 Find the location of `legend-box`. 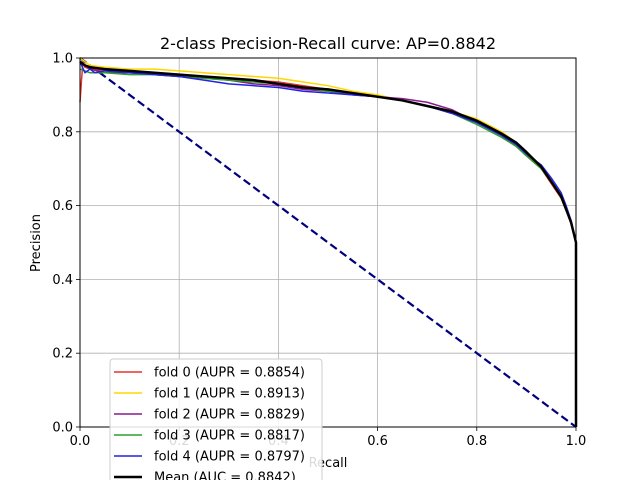

legend-box is located at coordinates (216, 419).